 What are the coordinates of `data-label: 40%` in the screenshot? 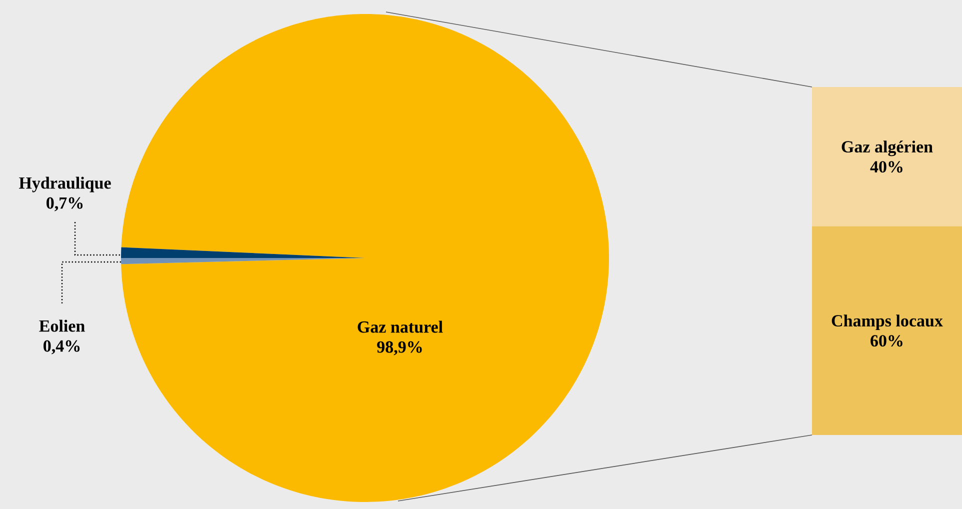 It's located at (886, 167).